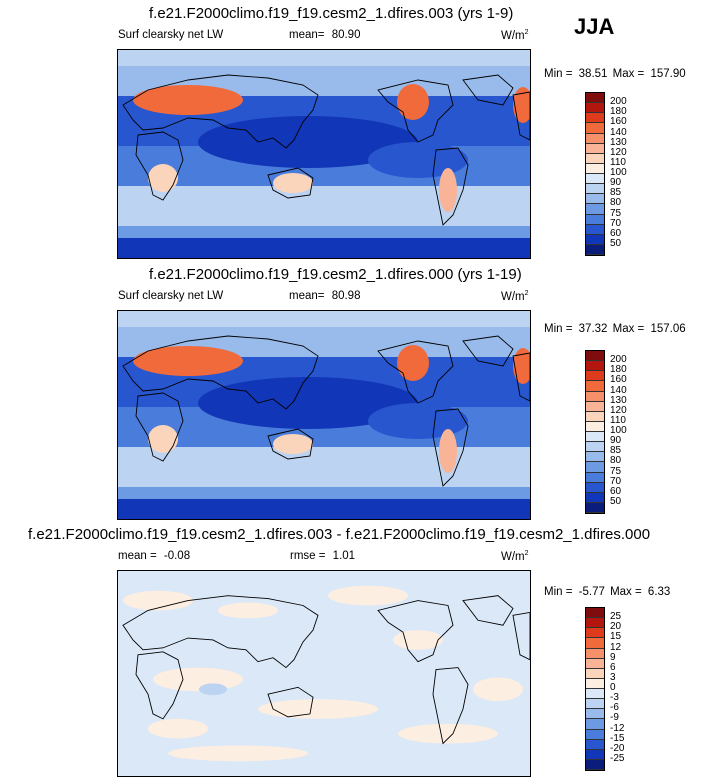 The image size is (717, 781). What do you see at coordinates (595, 432) in the screenshot?
I see `panel2-colorbar` at bounding box center [595, 432].